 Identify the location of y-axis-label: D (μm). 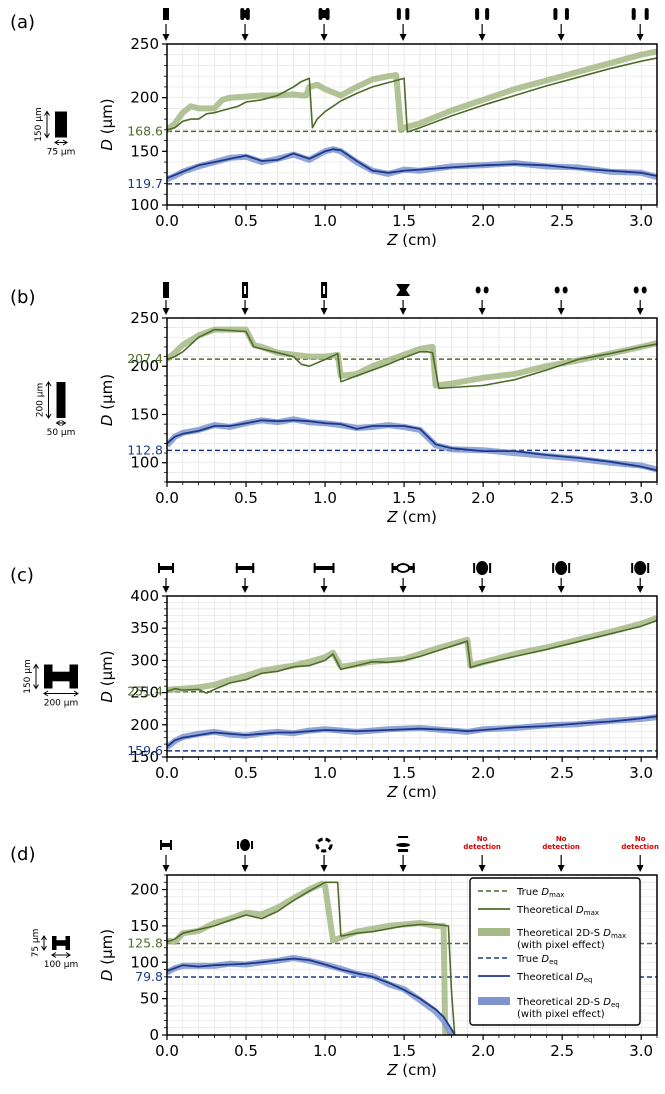
(107, 676).